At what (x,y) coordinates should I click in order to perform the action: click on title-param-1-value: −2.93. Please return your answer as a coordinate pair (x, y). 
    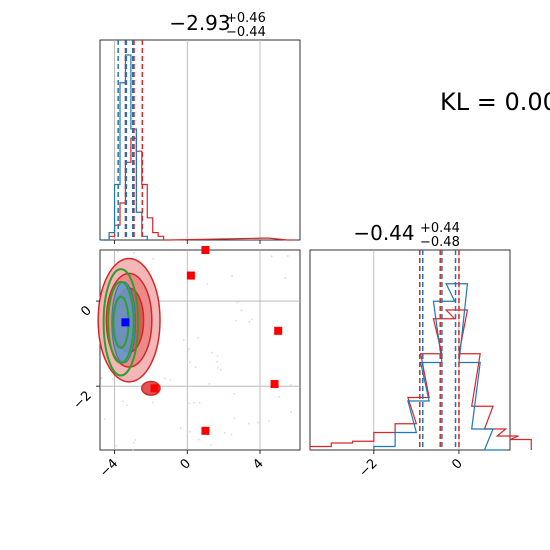
    Looking at the image, I should click on (199, 23).